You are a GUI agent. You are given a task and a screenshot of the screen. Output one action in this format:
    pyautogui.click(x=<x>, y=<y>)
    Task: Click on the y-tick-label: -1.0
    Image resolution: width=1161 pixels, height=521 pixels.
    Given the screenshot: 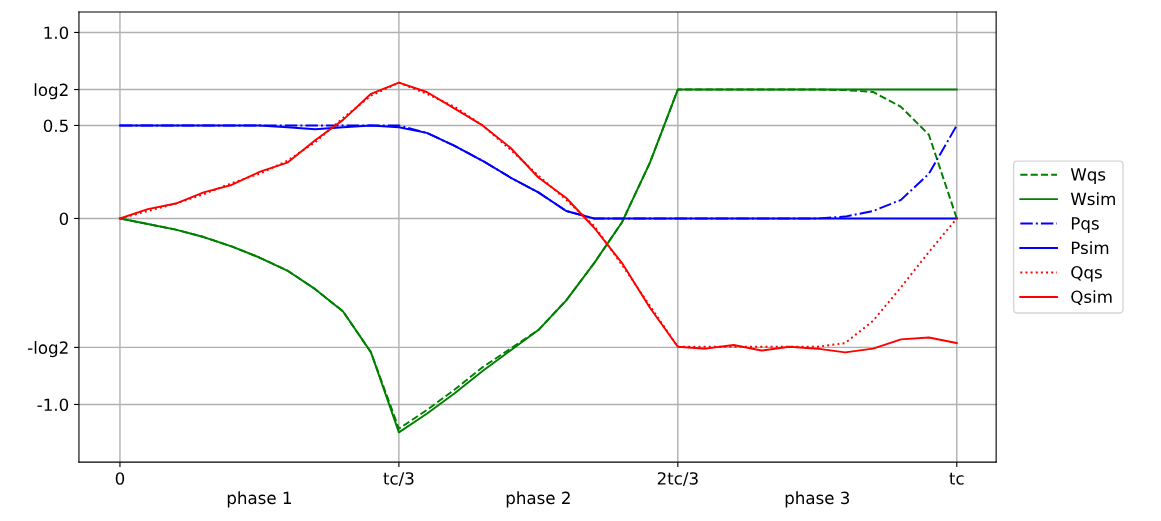 What is the action you would take?
    pyautogui.click(x=53, y=405)
    